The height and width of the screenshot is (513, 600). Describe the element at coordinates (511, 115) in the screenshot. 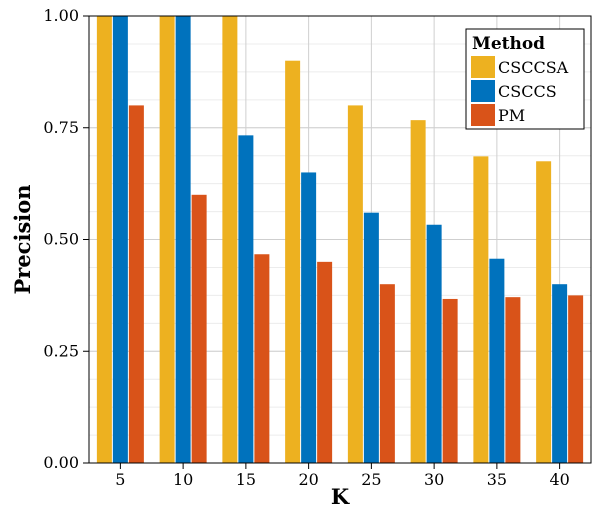

I see `legend-label-pm: PM` at that location.